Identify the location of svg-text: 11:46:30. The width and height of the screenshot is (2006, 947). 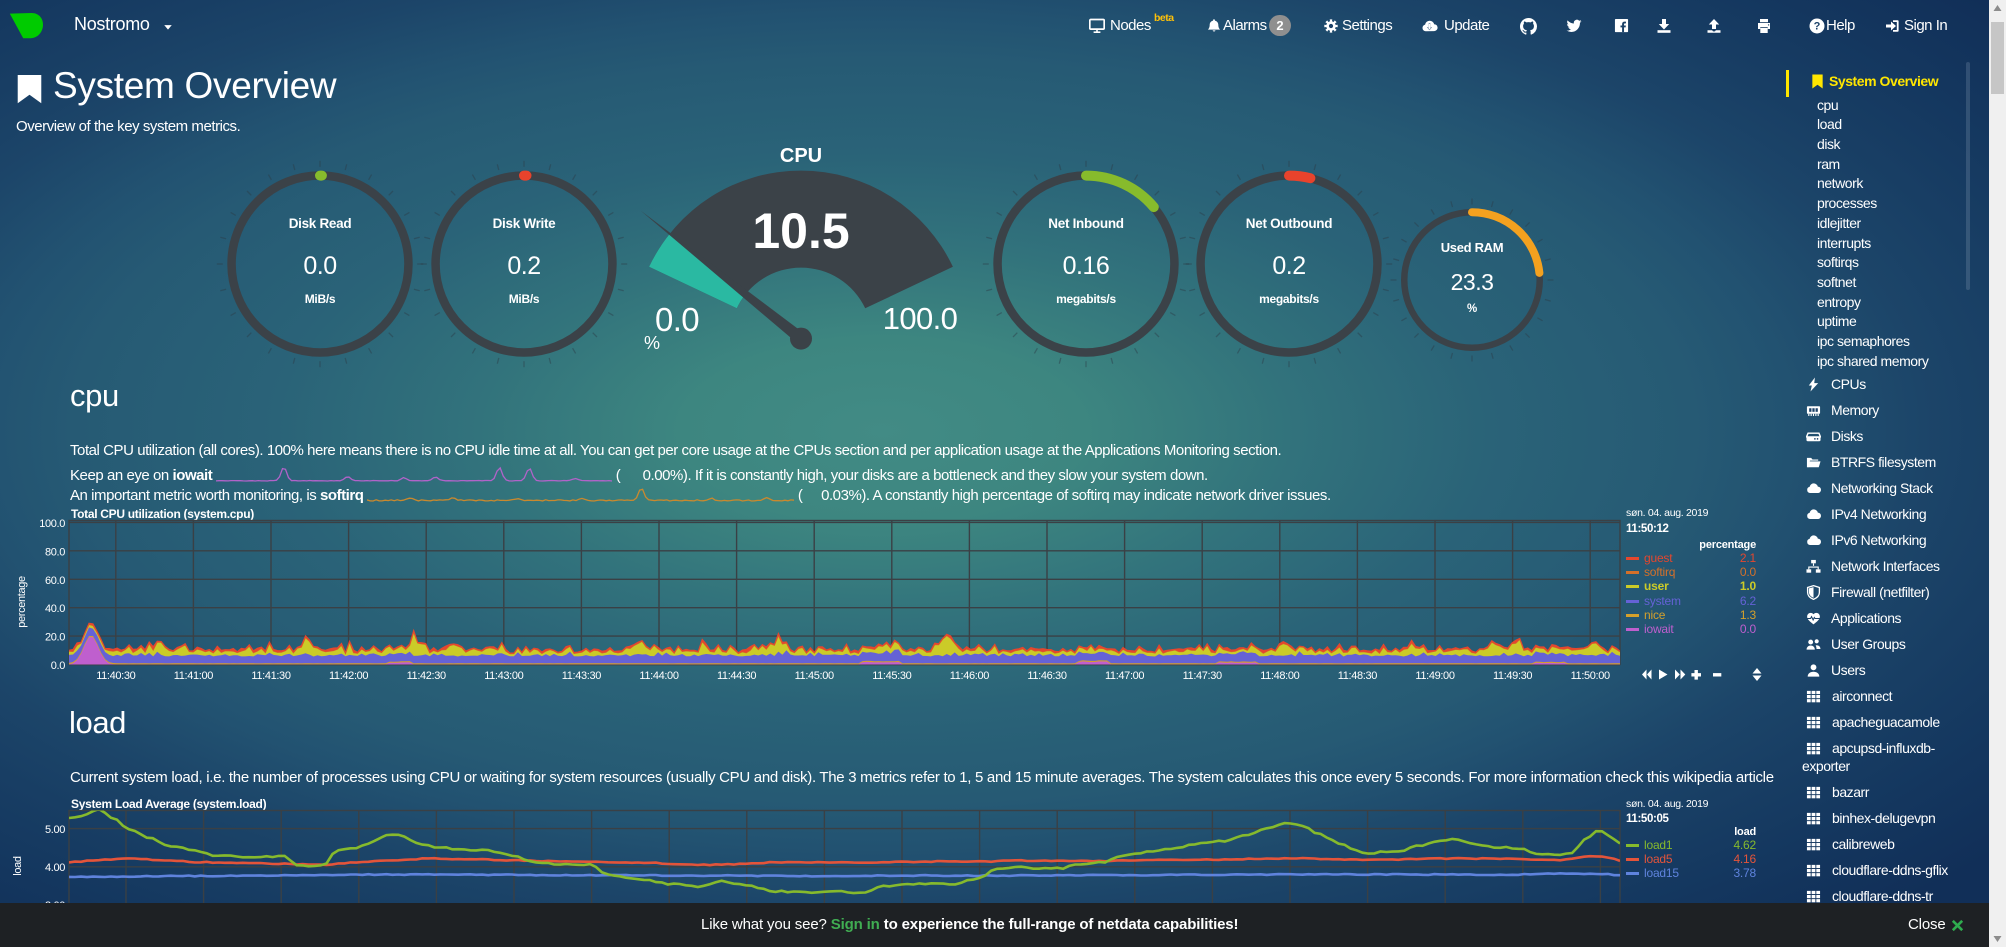
(1046, 676).